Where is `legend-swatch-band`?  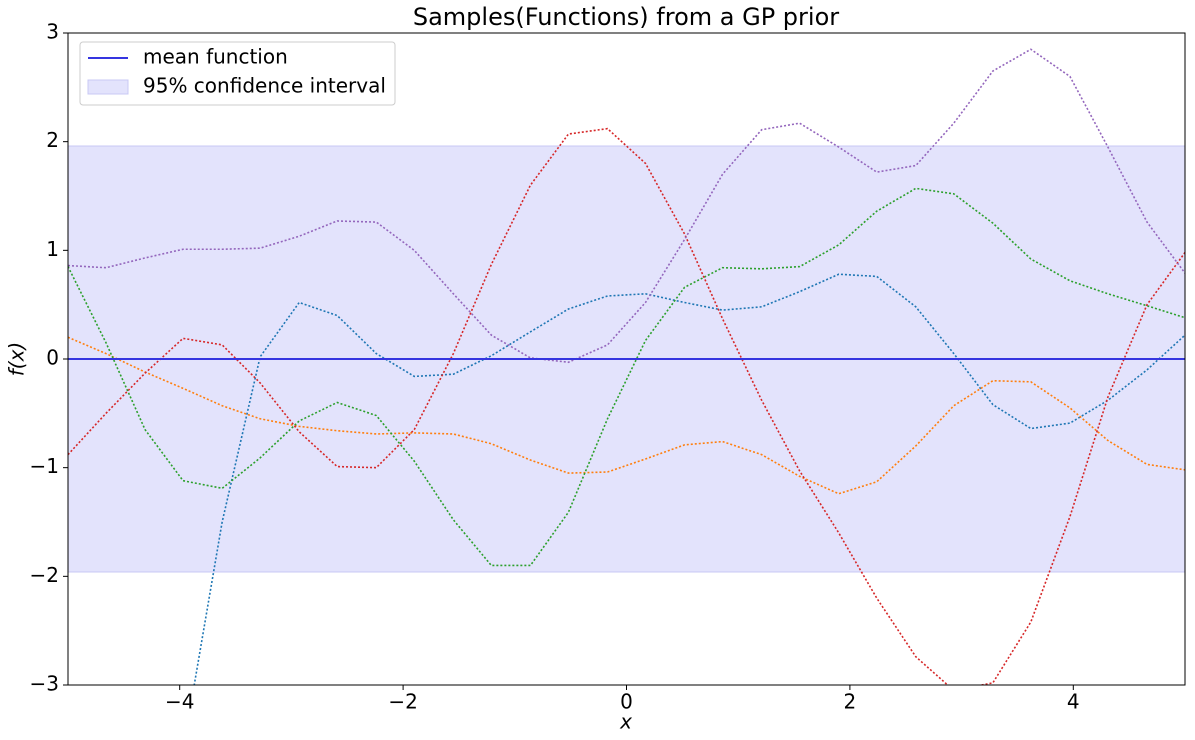 legend-swatch-band is located at coordinates (108, 87).